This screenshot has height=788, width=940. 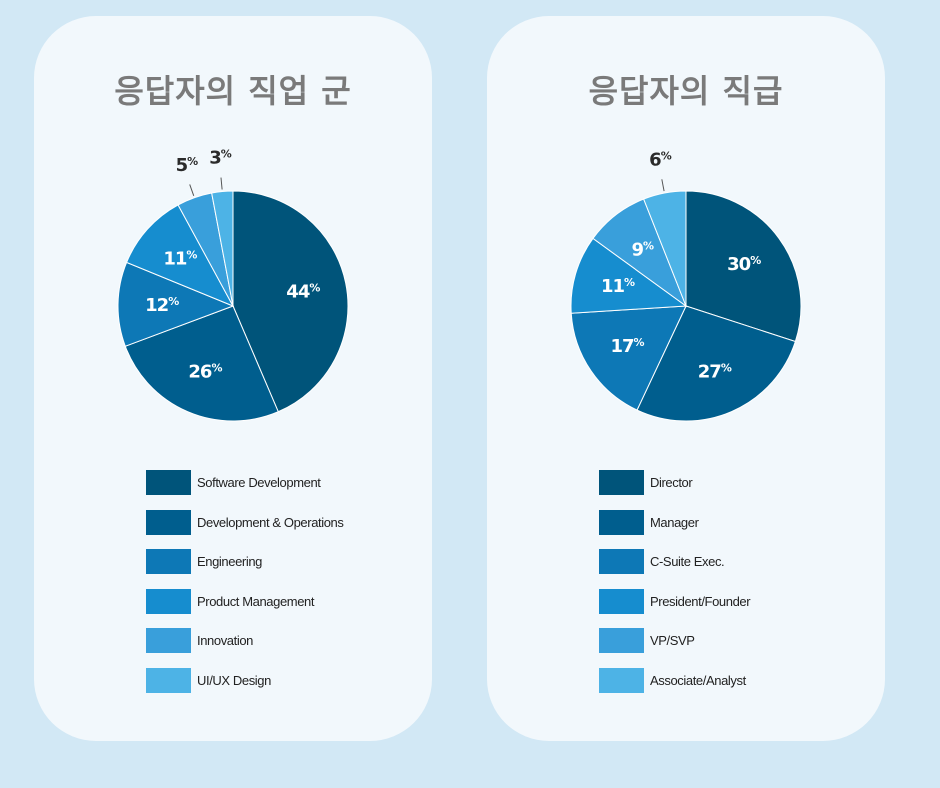 I want to click on data-label: 5%, so click(x=187, y=165).